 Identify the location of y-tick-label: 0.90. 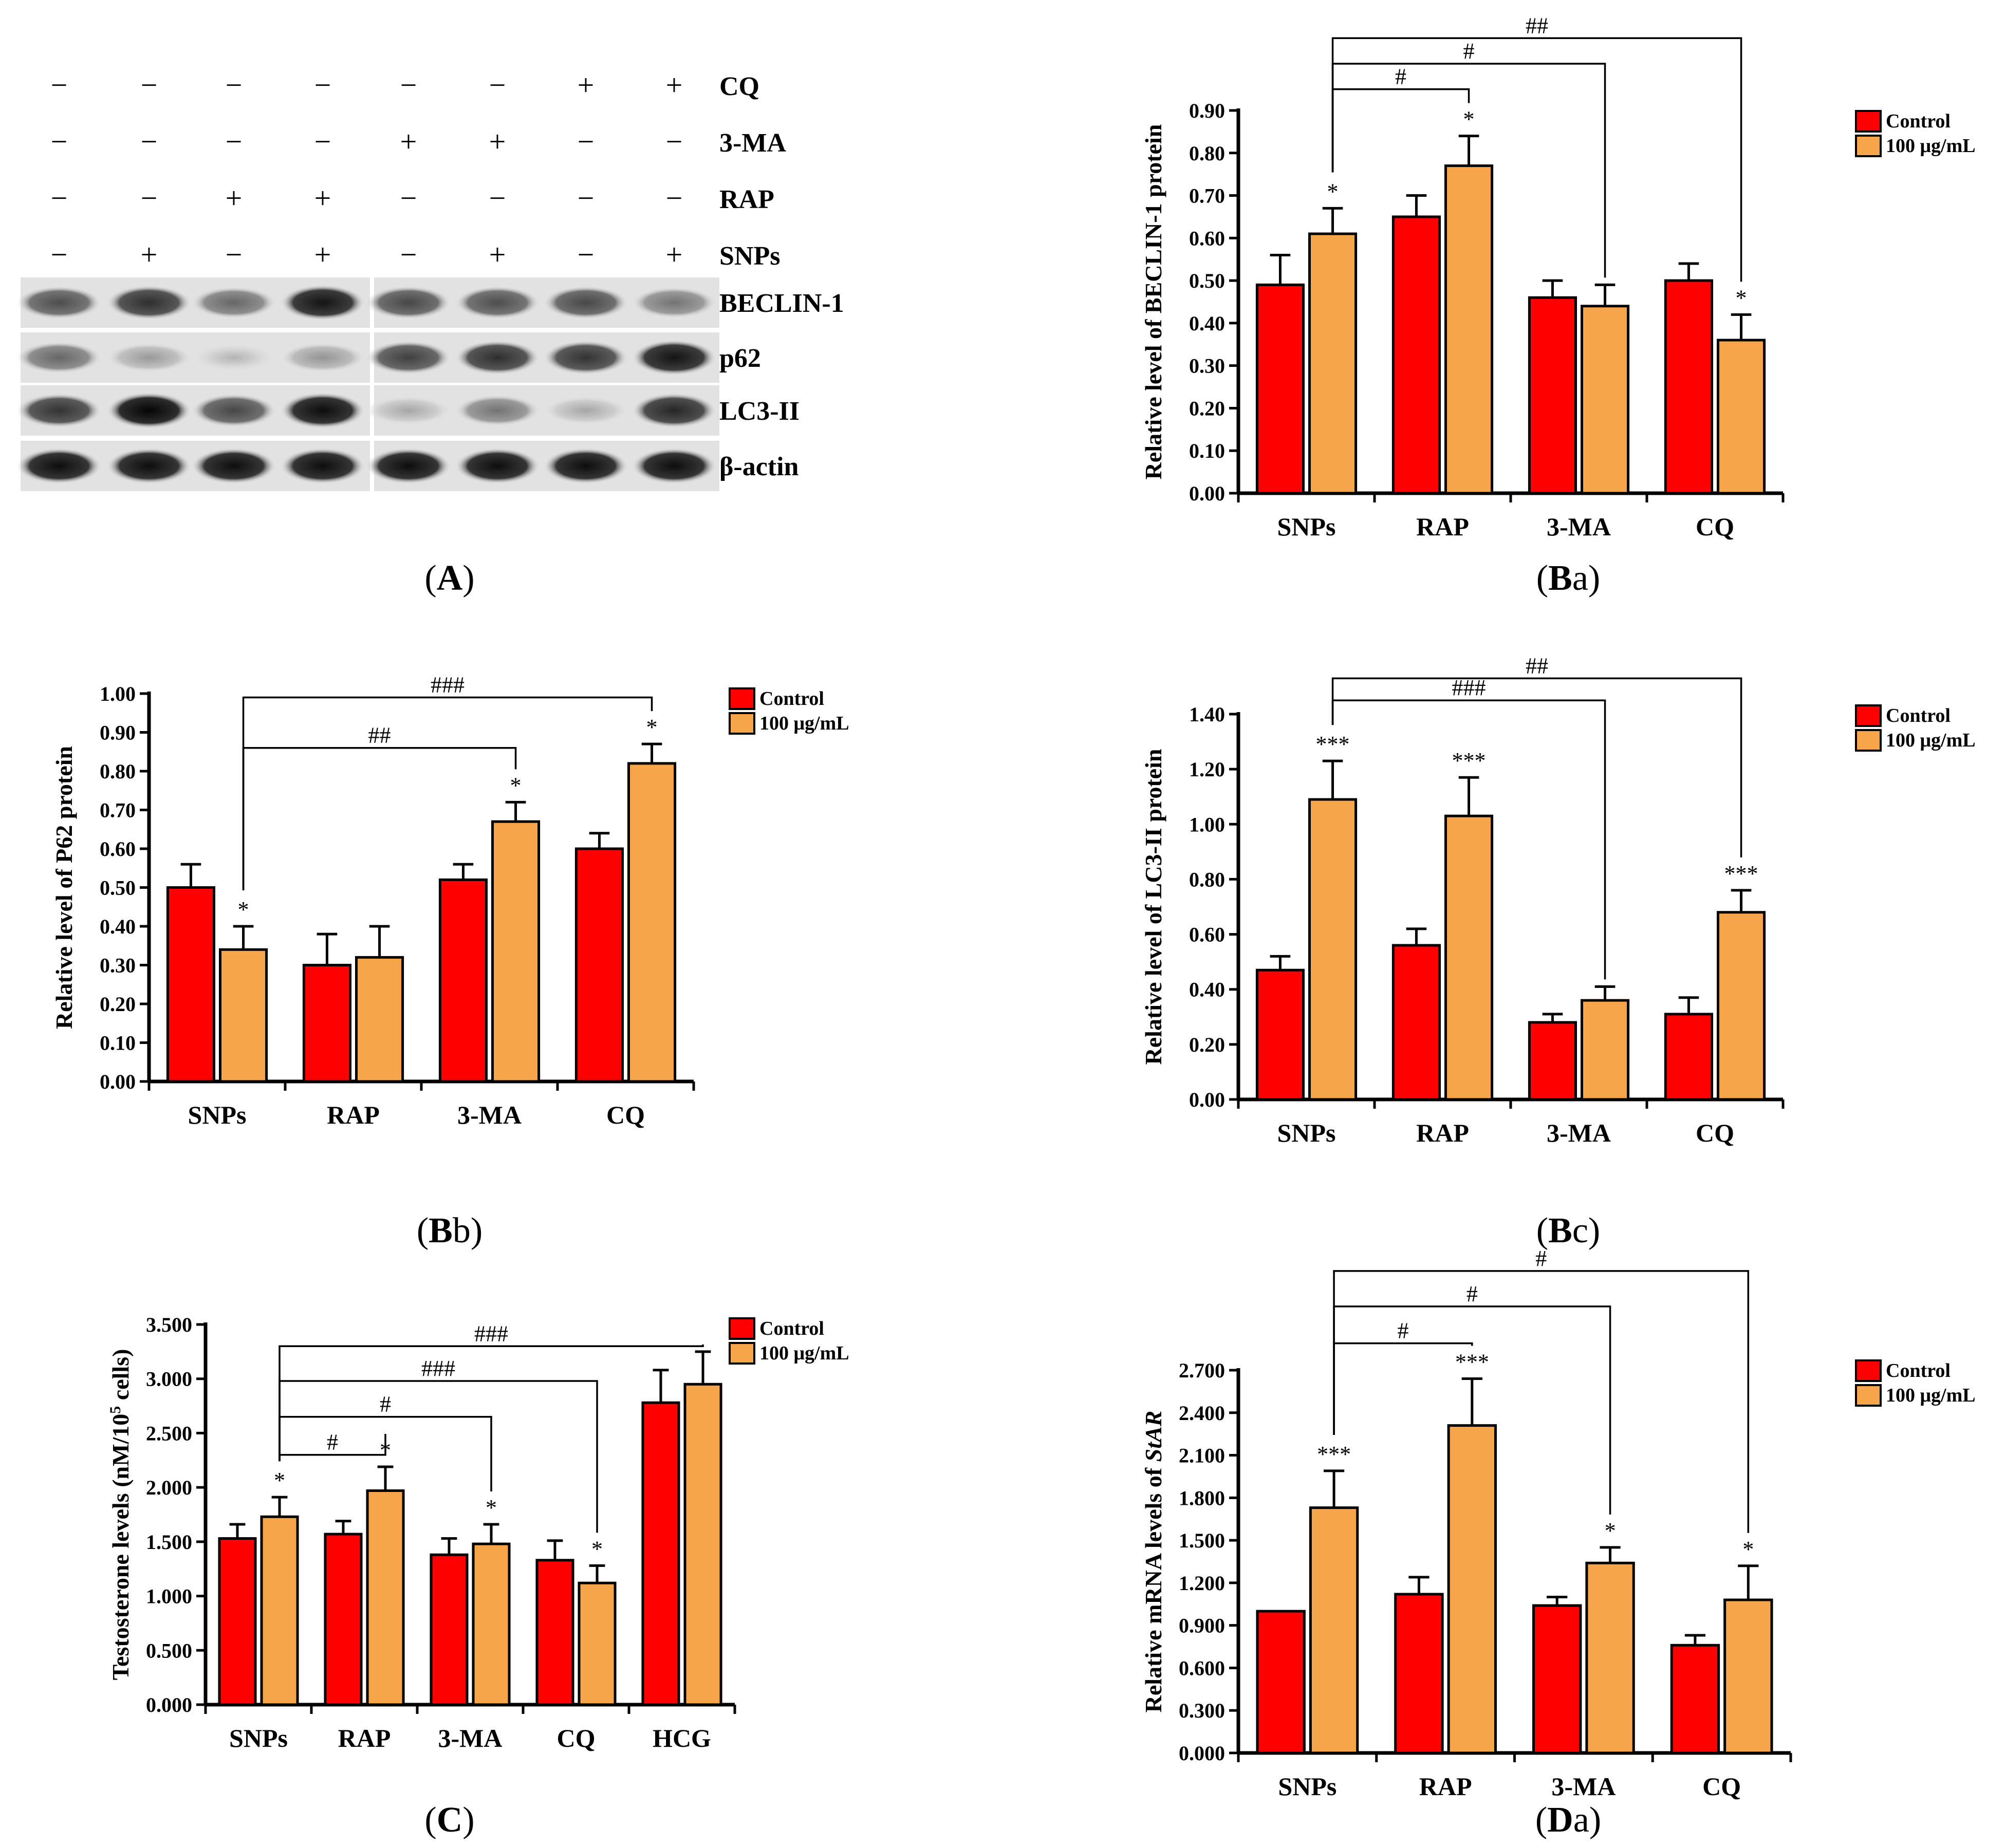
(118, 732).